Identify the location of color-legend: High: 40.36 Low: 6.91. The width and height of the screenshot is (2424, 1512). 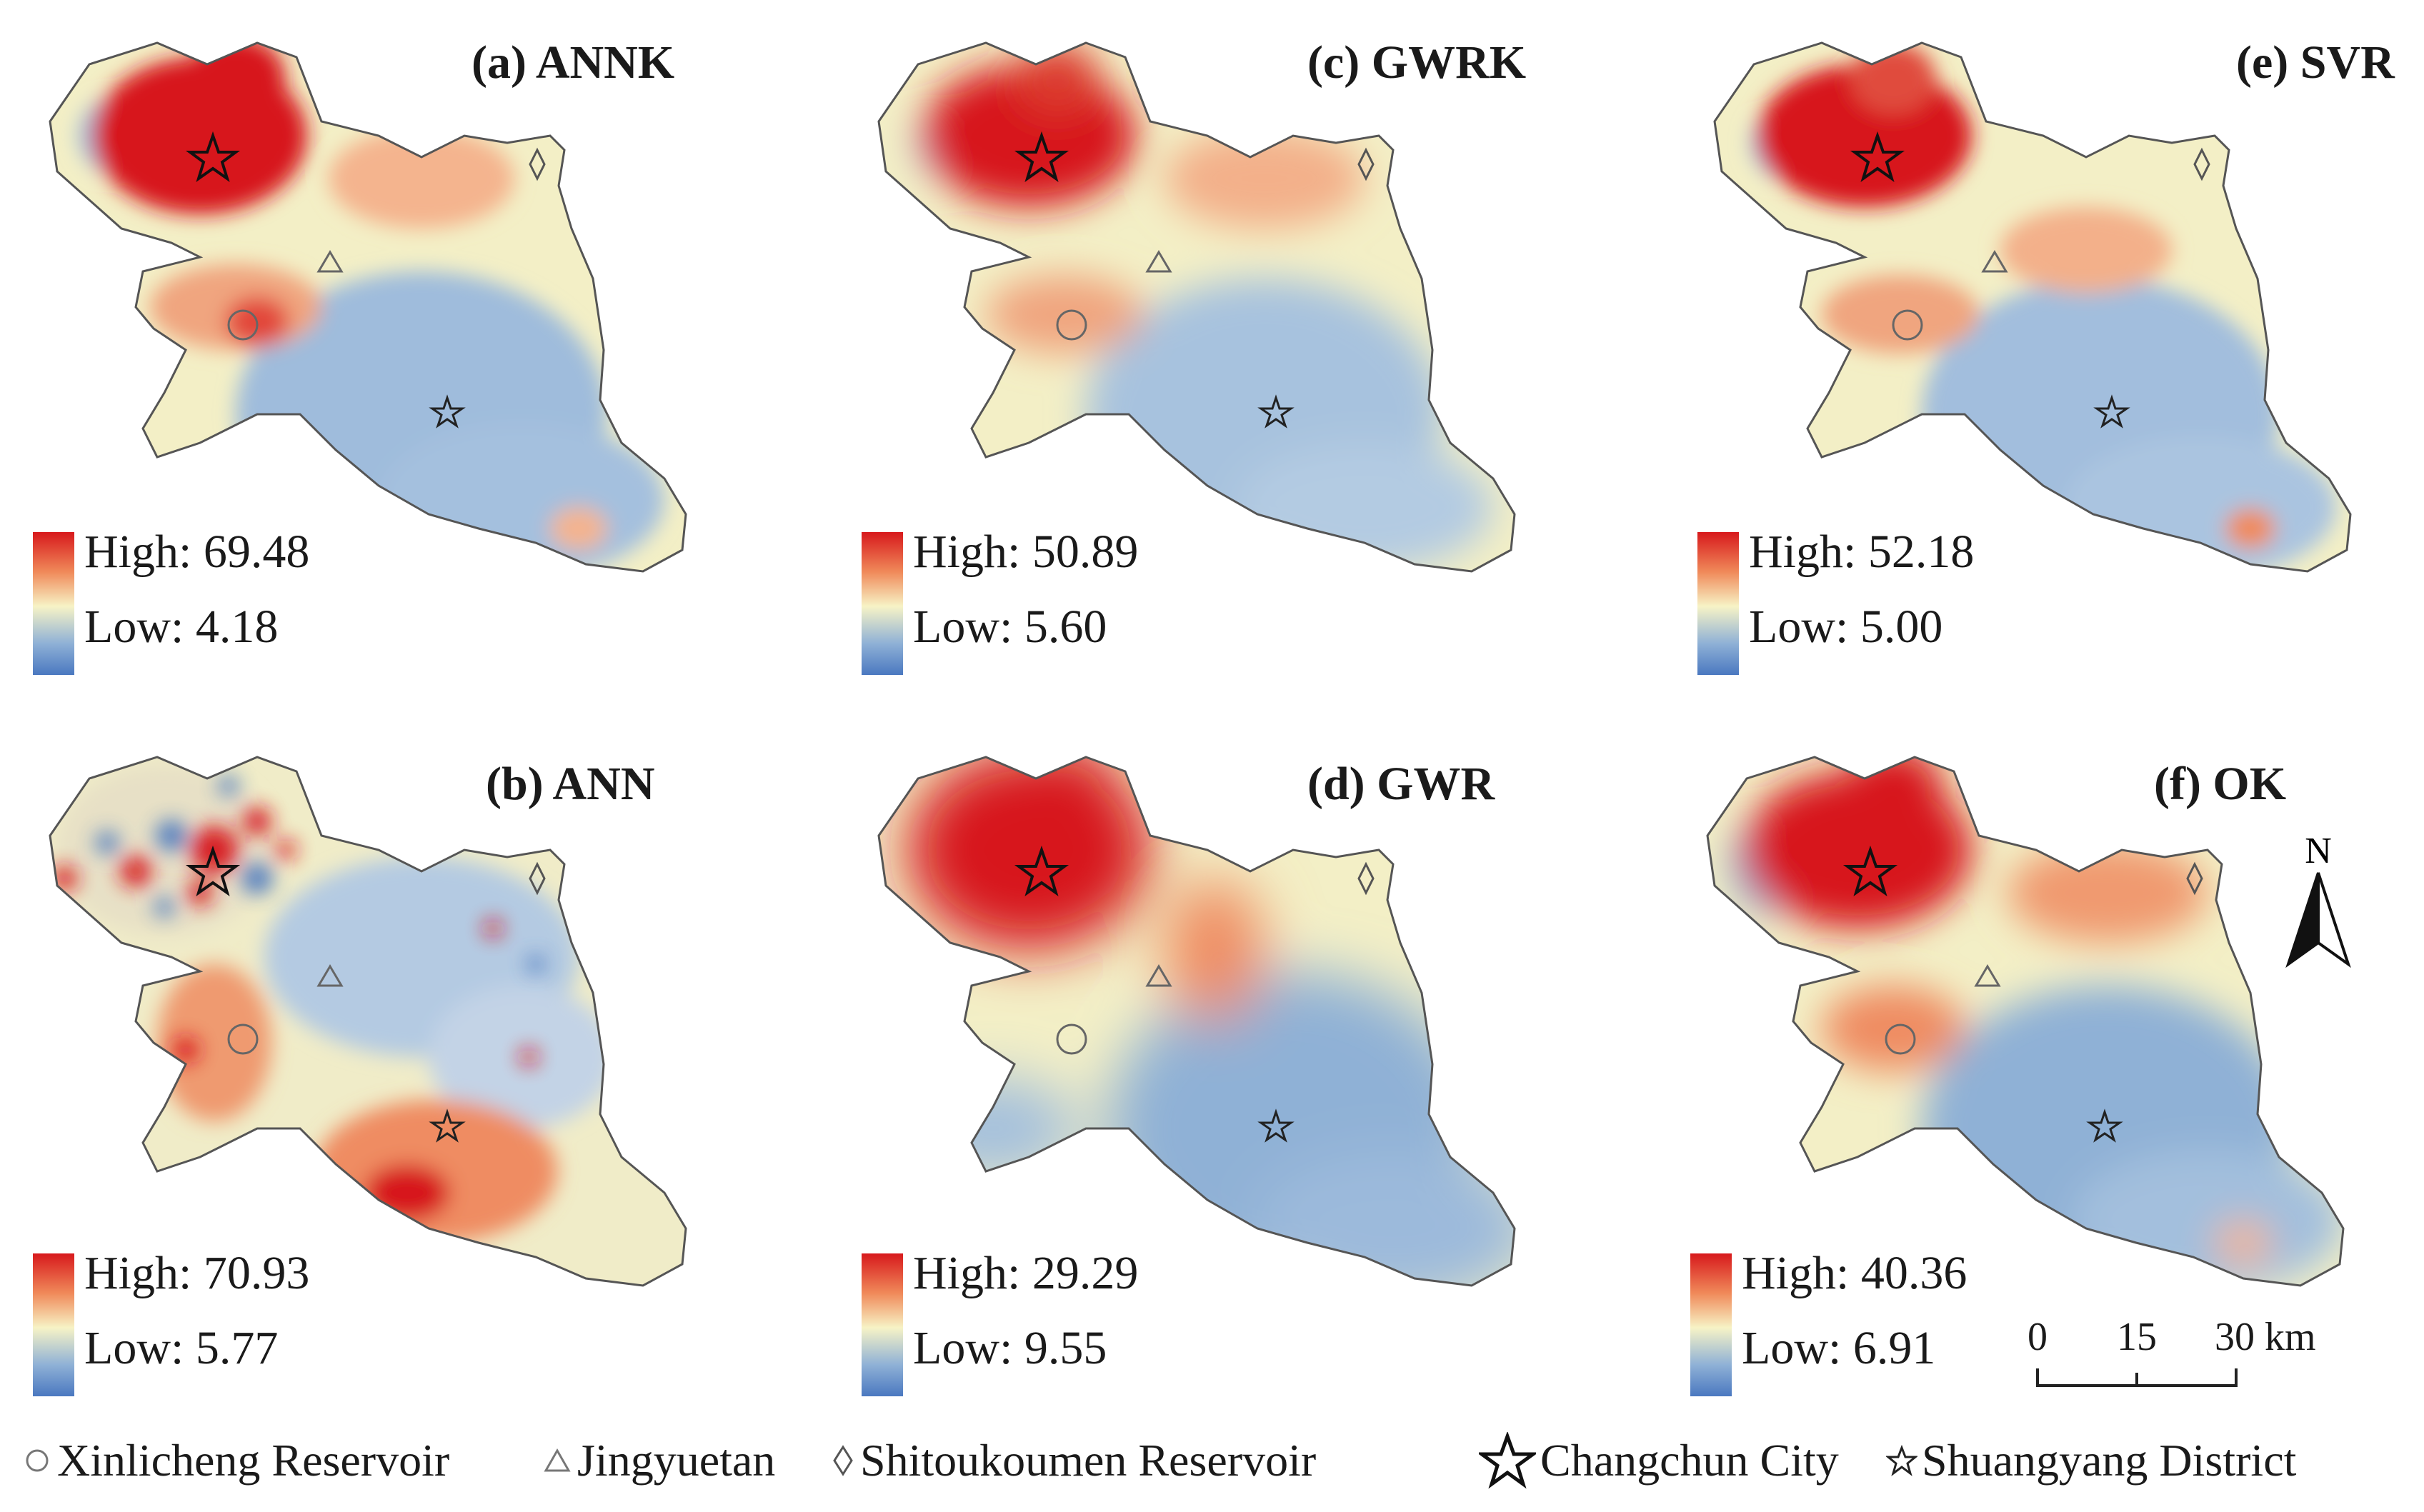
(1876, 1321).